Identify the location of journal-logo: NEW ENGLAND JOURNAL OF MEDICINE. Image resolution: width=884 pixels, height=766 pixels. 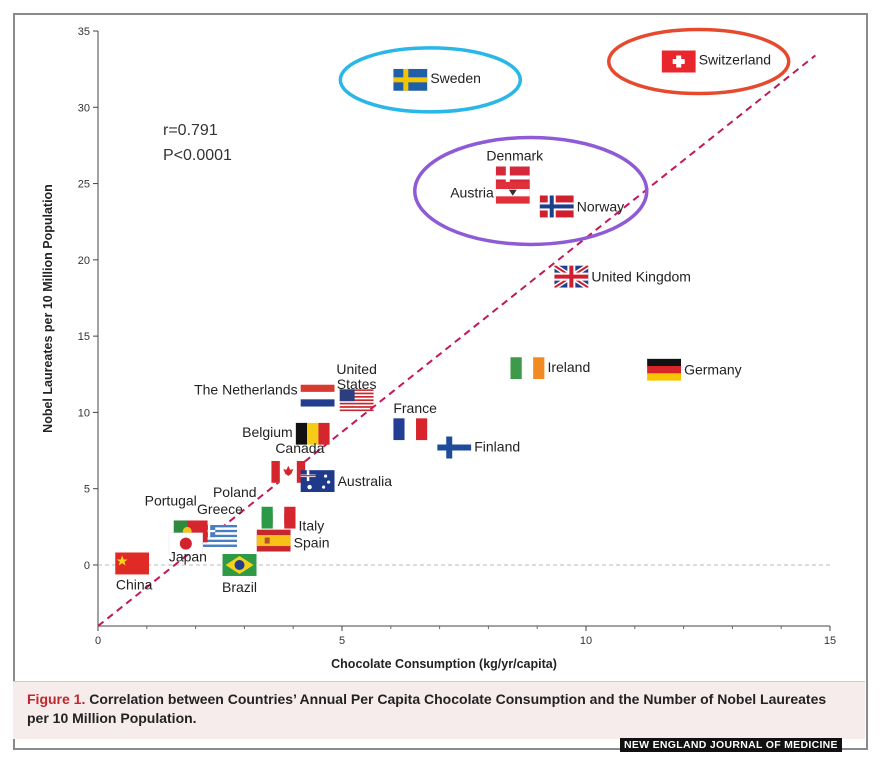
(731, 745).